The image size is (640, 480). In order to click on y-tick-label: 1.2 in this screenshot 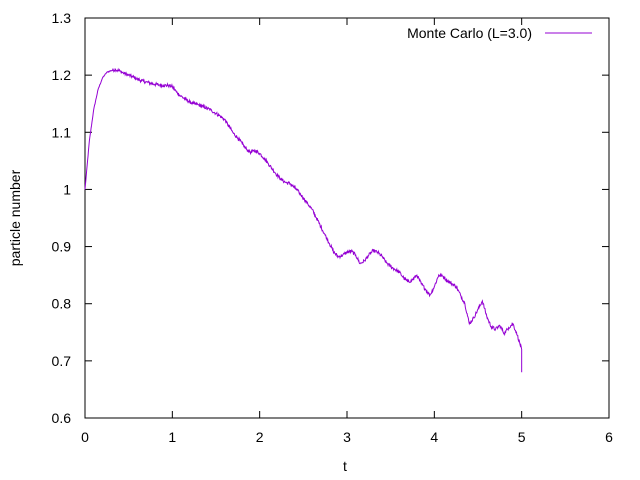, I will do `click(62, 75)`.